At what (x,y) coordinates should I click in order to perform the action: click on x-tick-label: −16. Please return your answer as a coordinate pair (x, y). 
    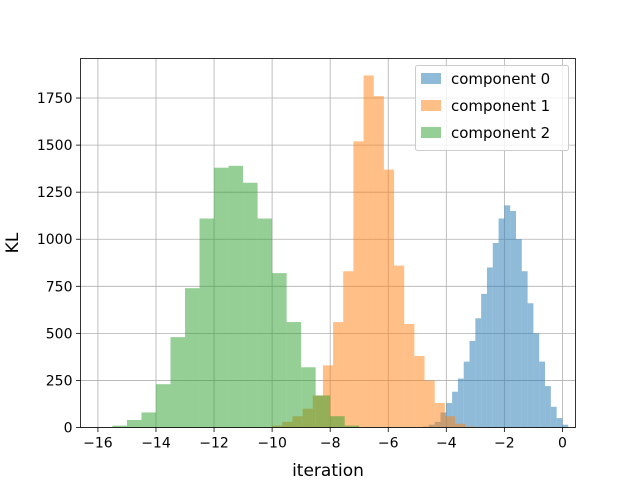
    Looking at the image, I should click on (98, 444).